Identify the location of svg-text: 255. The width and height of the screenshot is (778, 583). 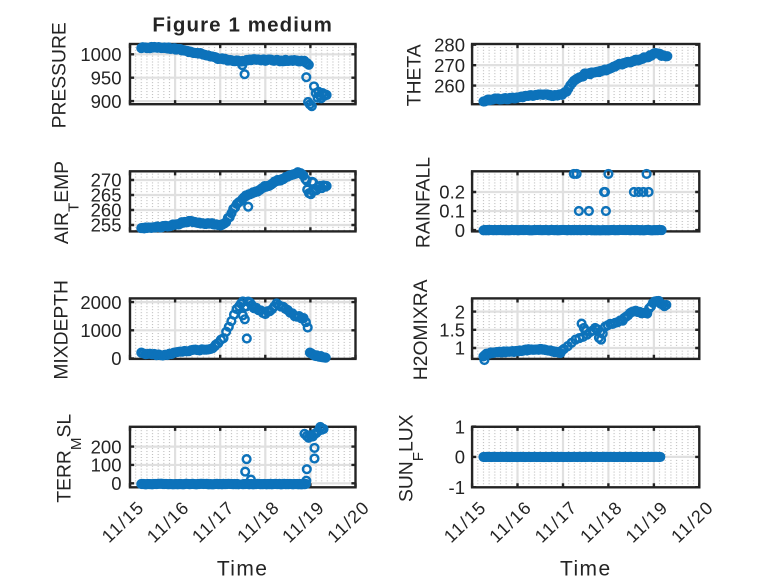
(106, 225).